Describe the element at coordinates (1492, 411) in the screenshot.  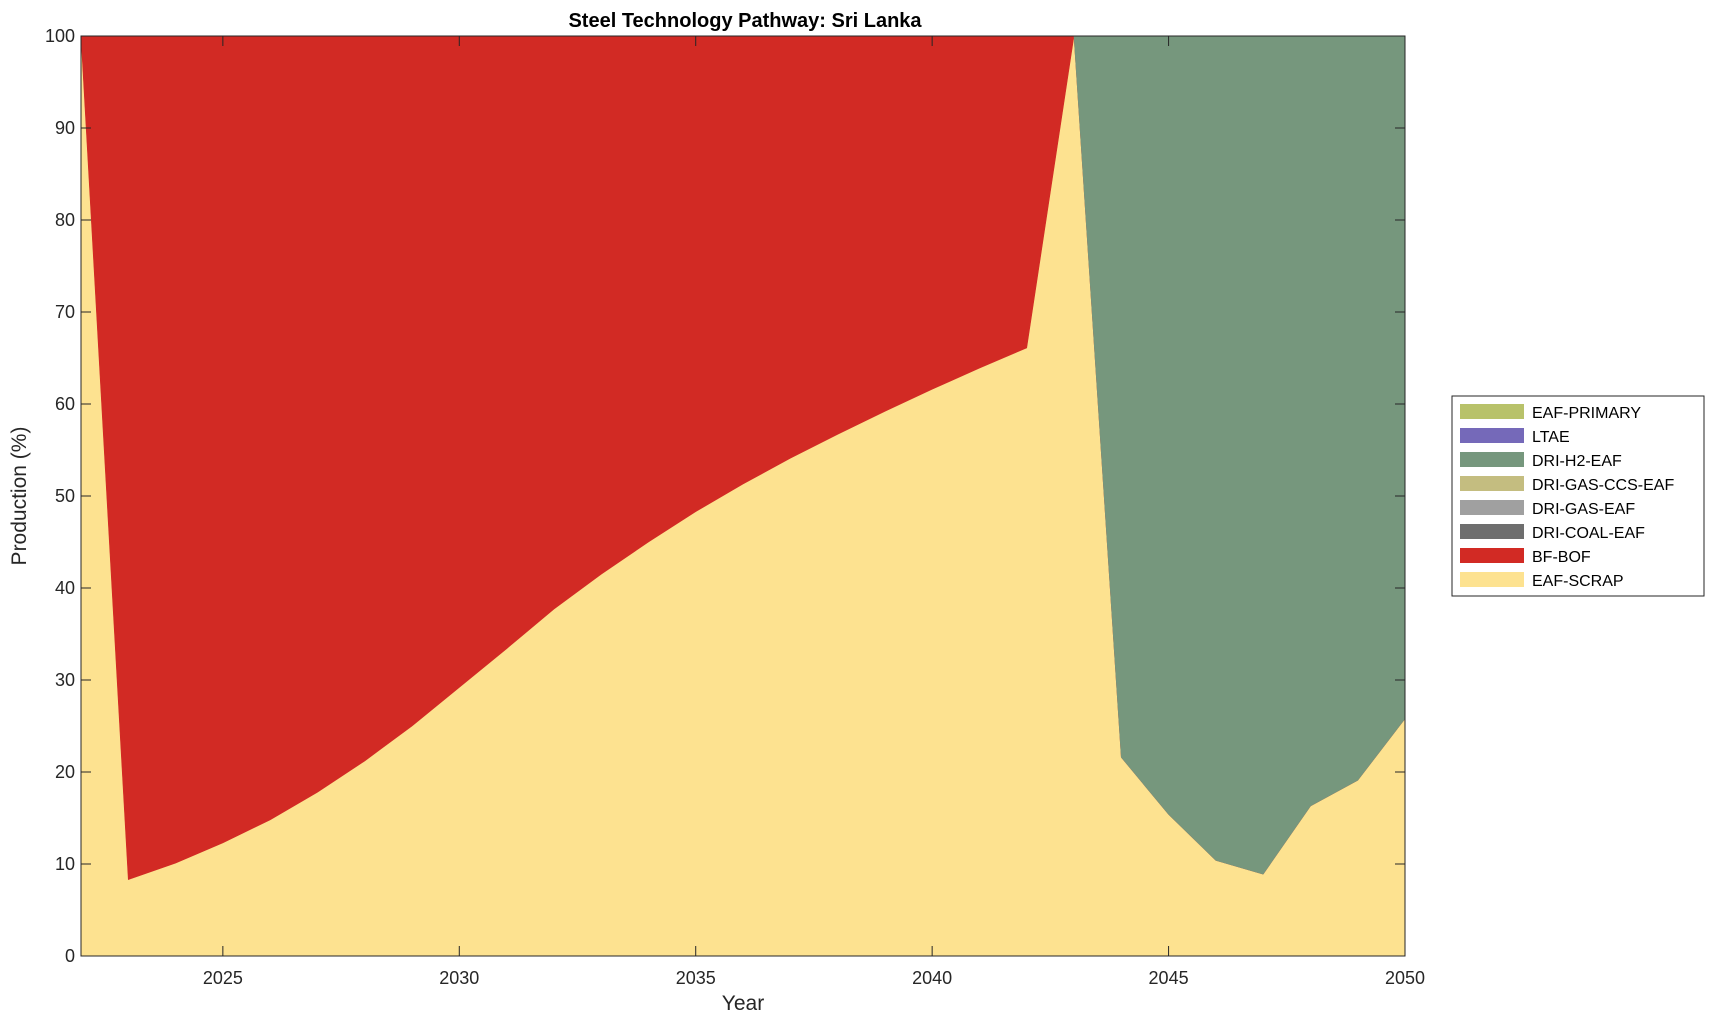
I see `legend-swatch-eaf-primary` at that location.